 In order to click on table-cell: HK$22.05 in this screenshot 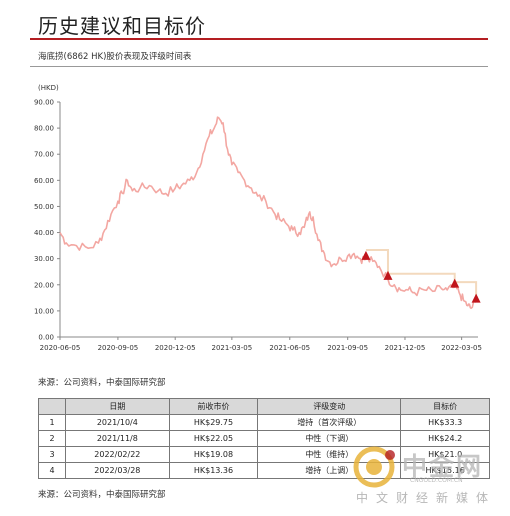, I will do `click(213, 438)`.